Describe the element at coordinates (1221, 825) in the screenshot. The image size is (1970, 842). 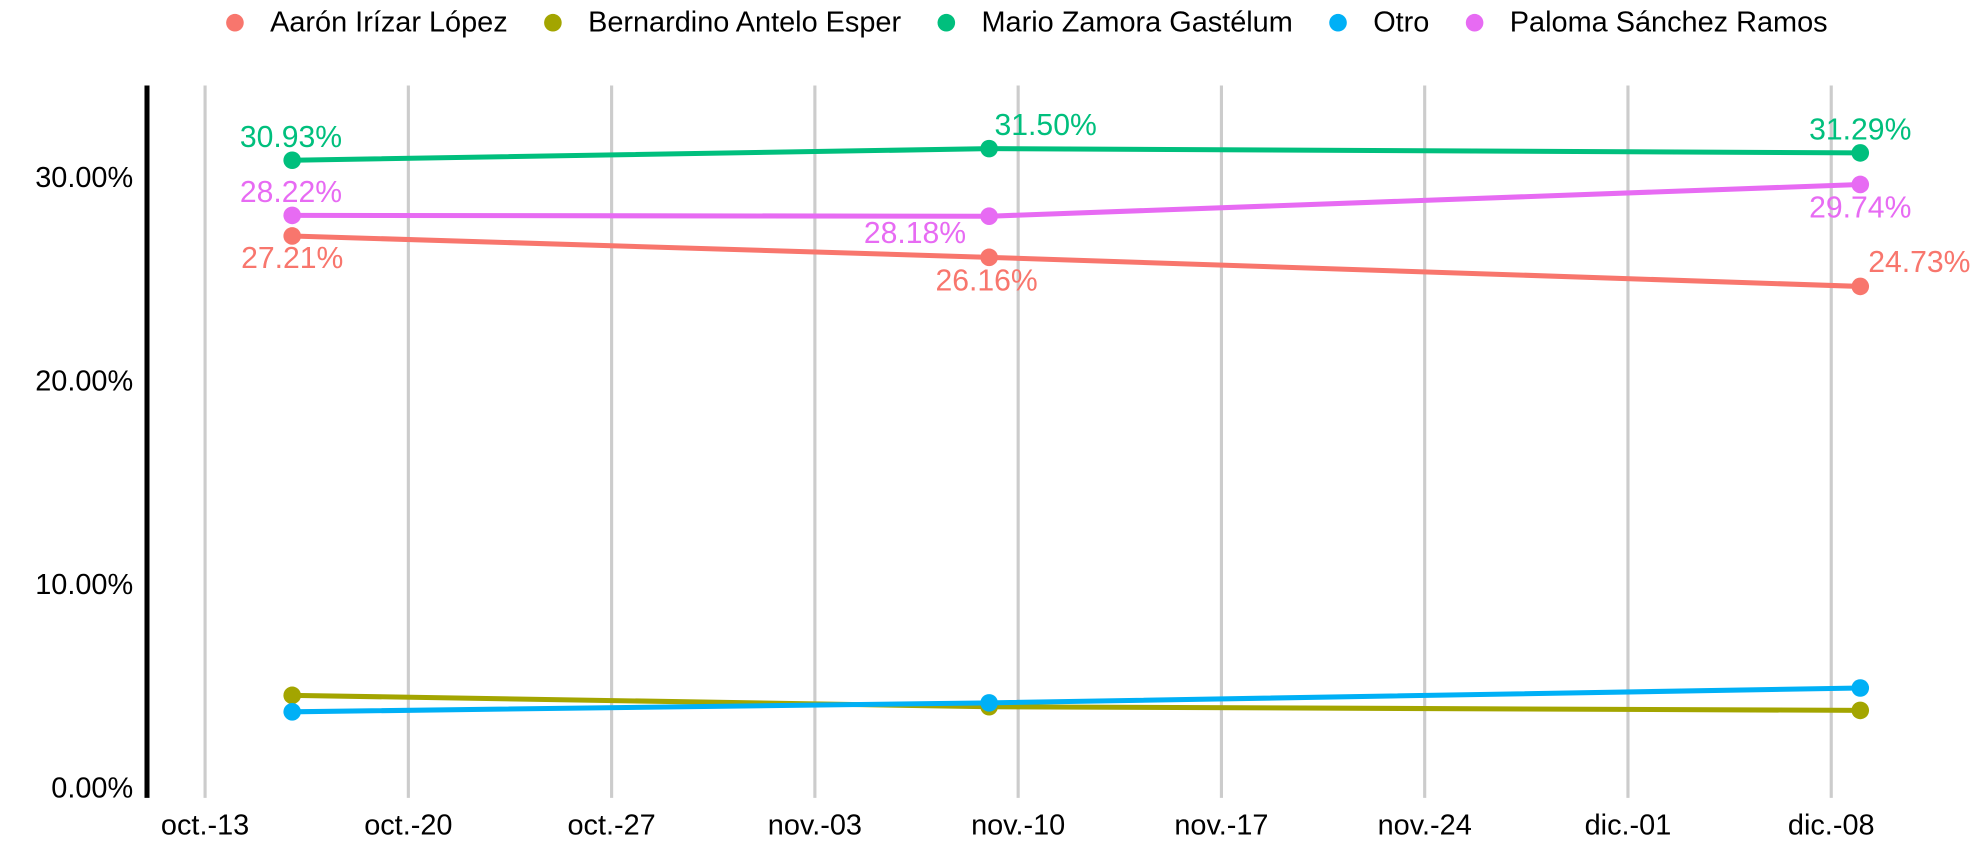
I see `x-tick-label: nov.-17` at that location.